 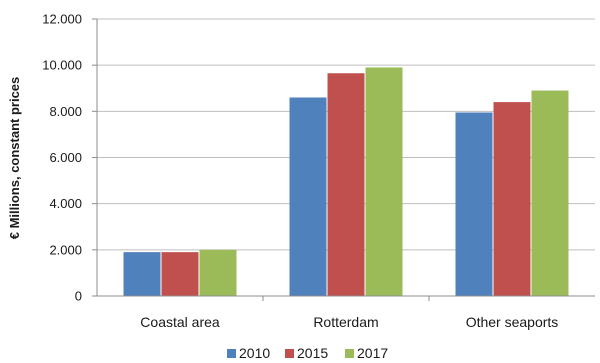 I want to click on y-axis-label: € Millions, constant prices, so click(x=14, y=158).